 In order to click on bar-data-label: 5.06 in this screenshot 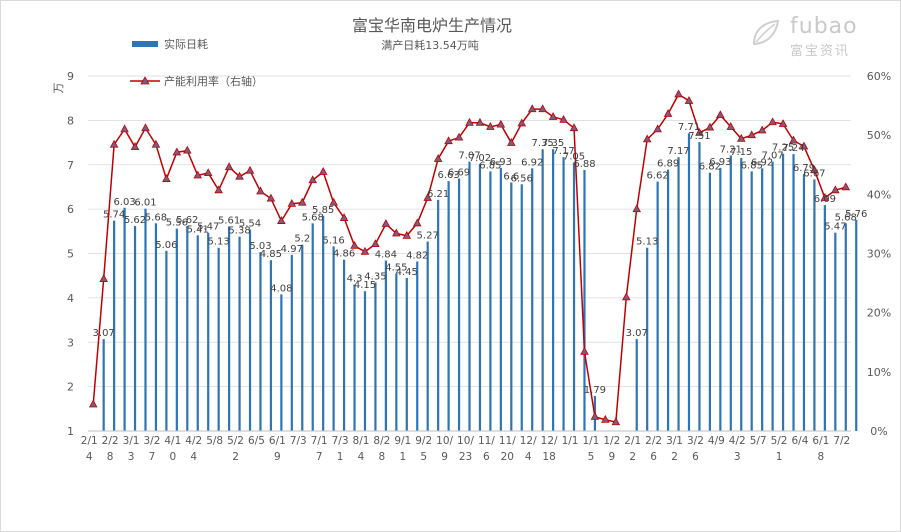, I will do `click(166, 245)`.